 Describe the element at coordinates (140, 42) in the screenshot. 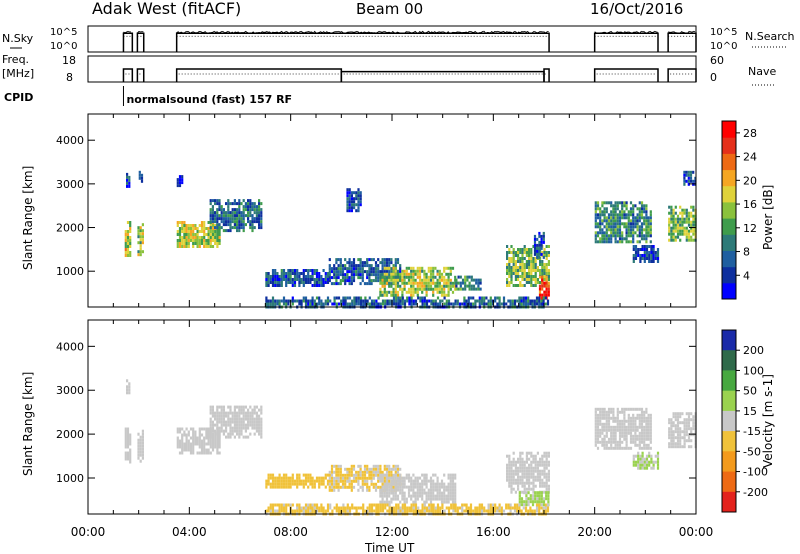

I see `sky-noise-segment` at that location.